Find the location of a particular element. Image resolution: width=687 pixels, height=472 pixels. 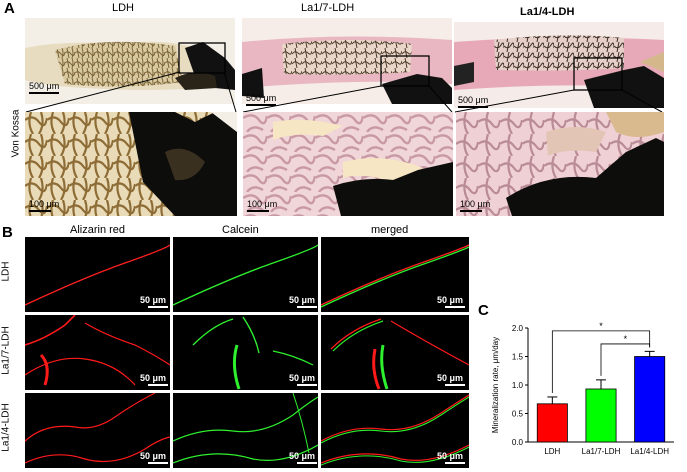

col-title-ldh: LDH is located at coordinates (123, 8).